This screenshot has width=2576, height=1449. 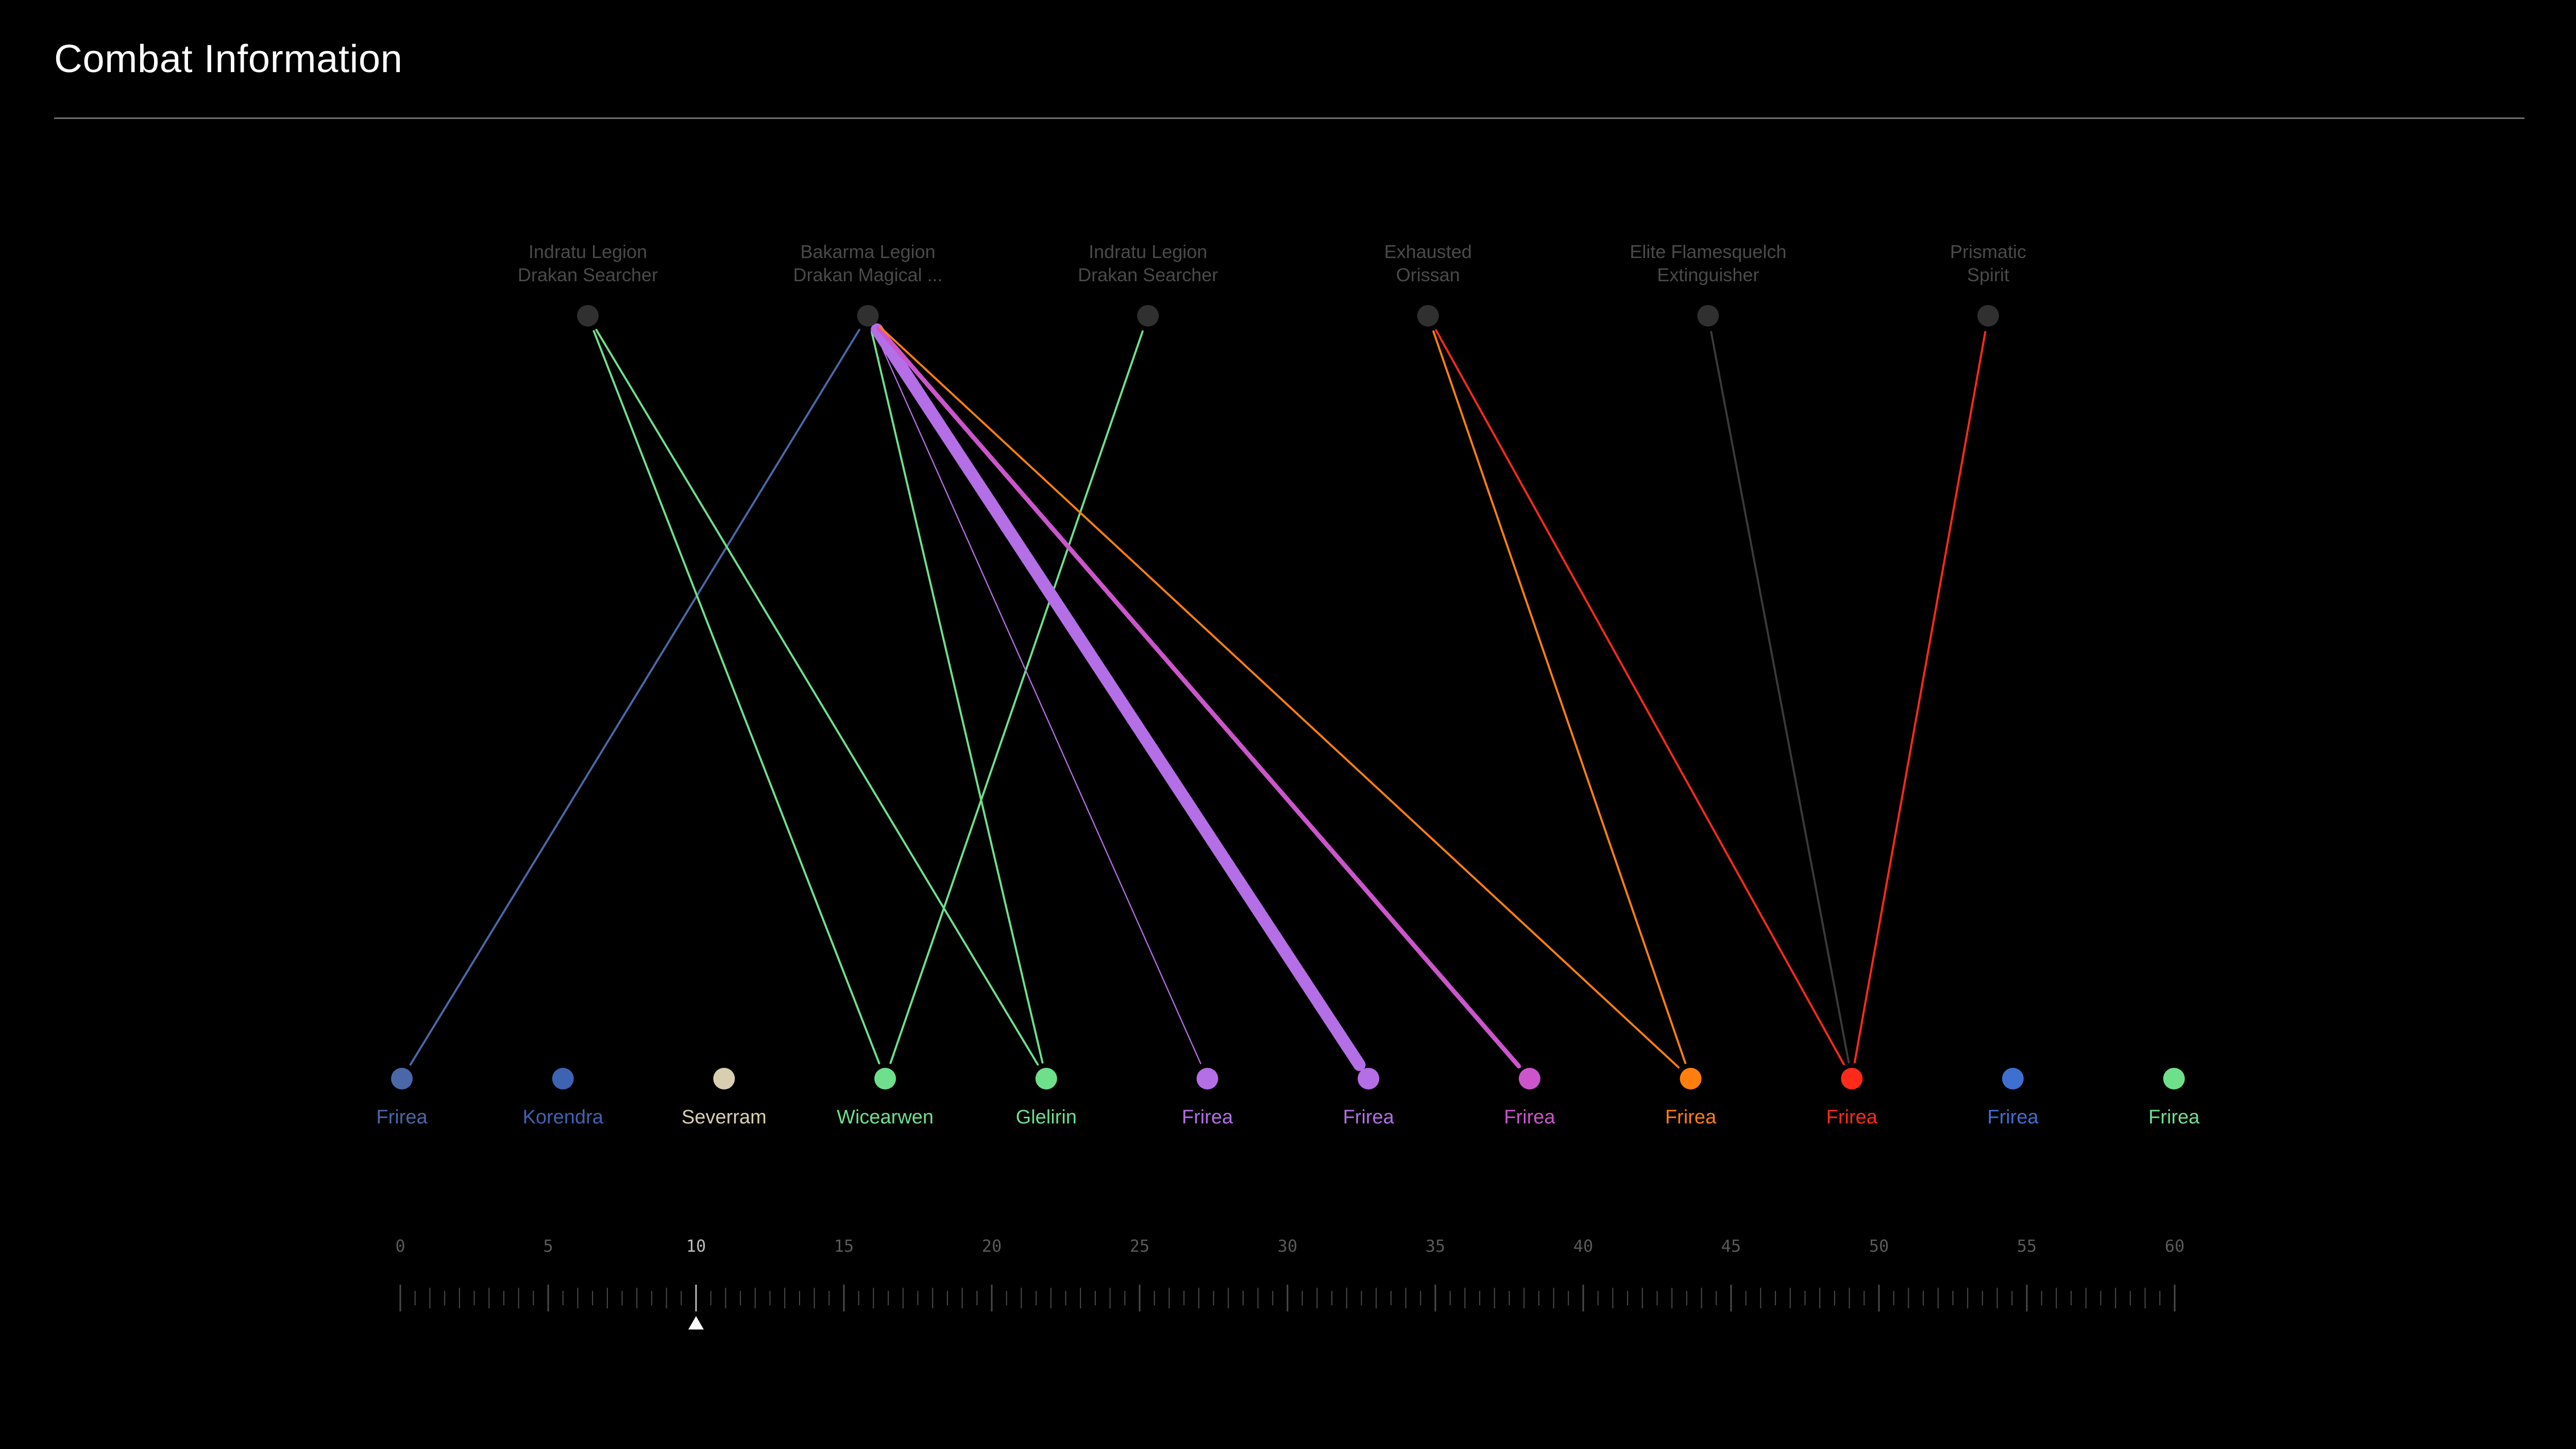 I want to click on link-e2-a7, so click(x=1119, y=697).